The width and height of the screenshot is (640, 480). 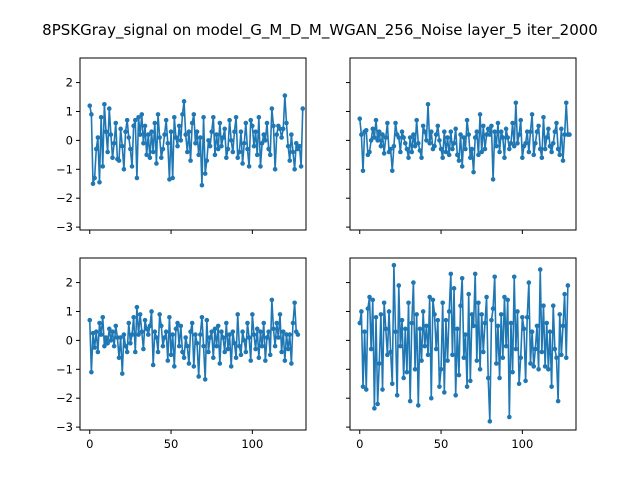 What do you see at coordinates (64, 427) in the screenshot?
I see `y-tick-label: −3` at bounding box center [64, 427].